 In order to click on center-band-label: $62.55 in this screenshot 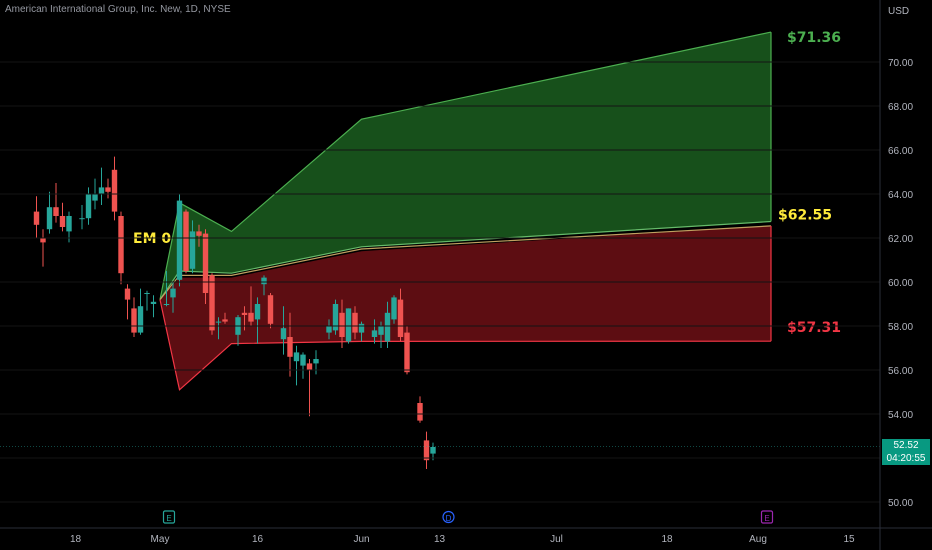, I will do `click(805, 216)`.